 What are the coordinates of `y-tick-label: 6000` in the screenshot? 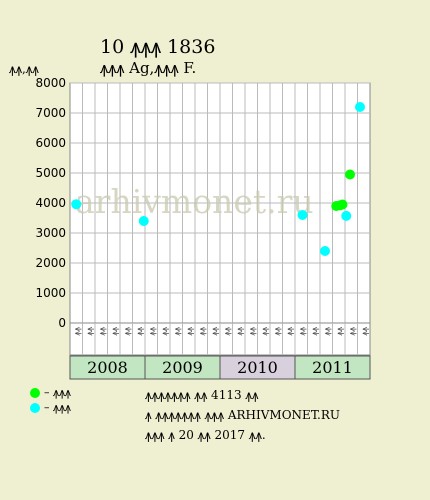 It's located at (50, 143).